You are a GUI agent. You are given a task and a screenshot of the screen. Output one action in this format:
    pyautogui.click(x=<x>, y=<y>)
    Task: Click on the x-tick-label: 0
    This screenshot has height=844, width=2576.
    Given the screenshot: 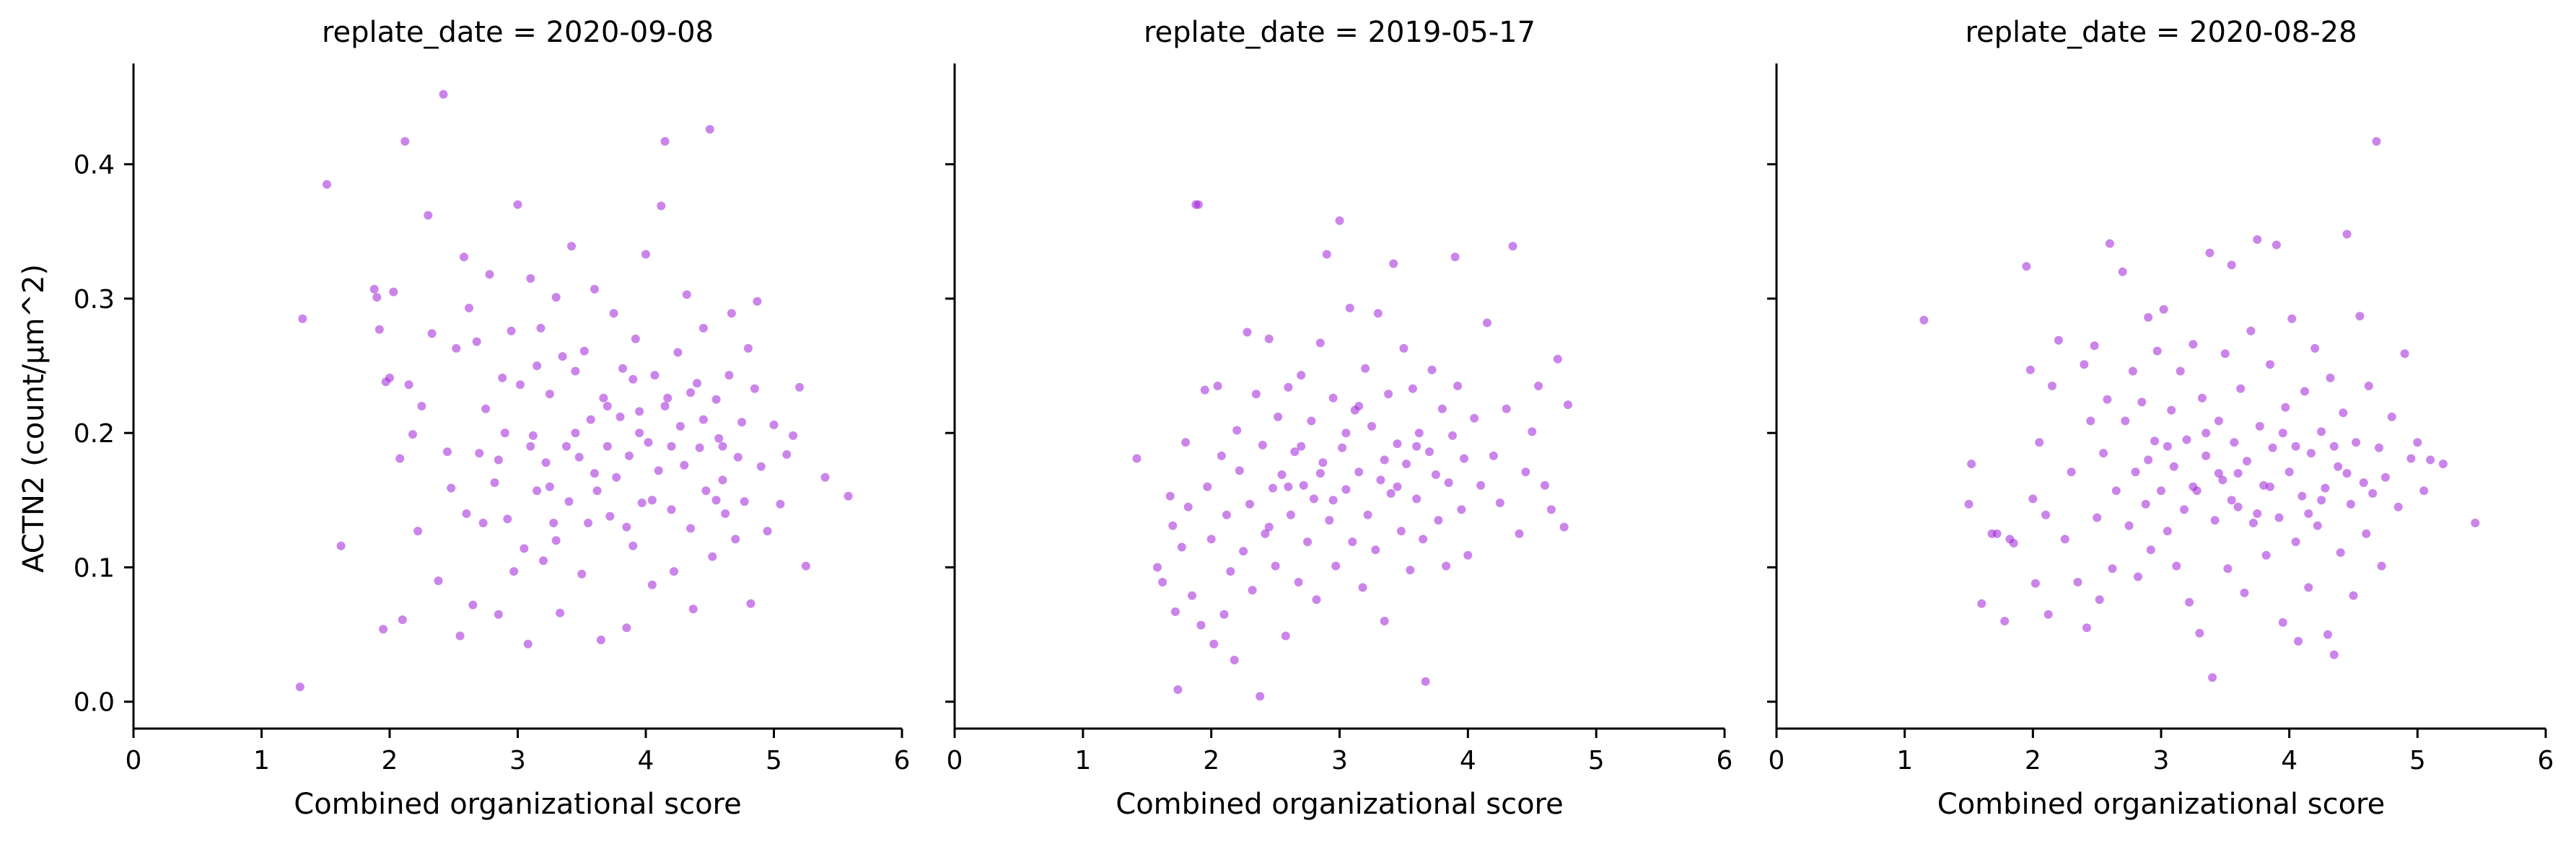 What is the action you would take?
    pyautogui.click(x=134, y=760)
    